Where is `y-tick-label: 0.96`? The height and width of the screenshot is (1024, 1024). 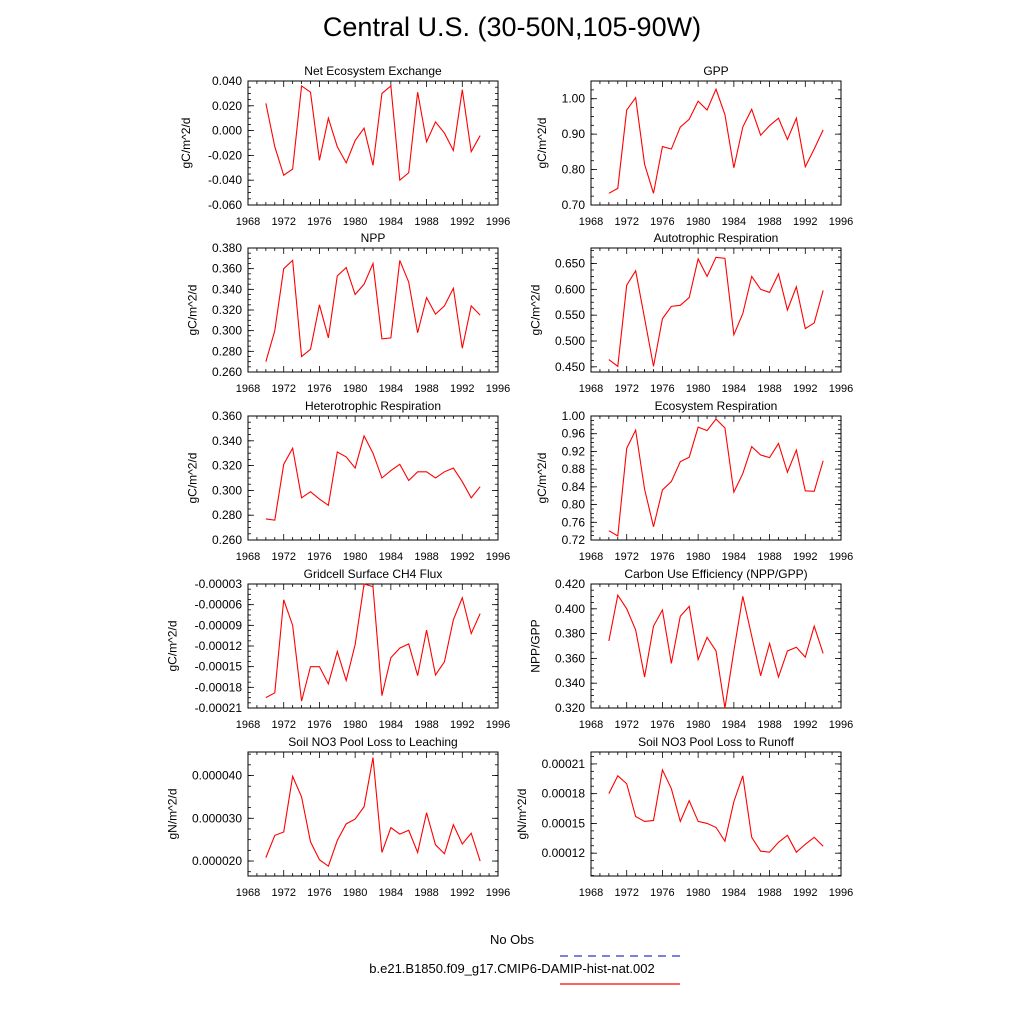 y-tick-label: 0.96 is located at coordinates (574, 434).